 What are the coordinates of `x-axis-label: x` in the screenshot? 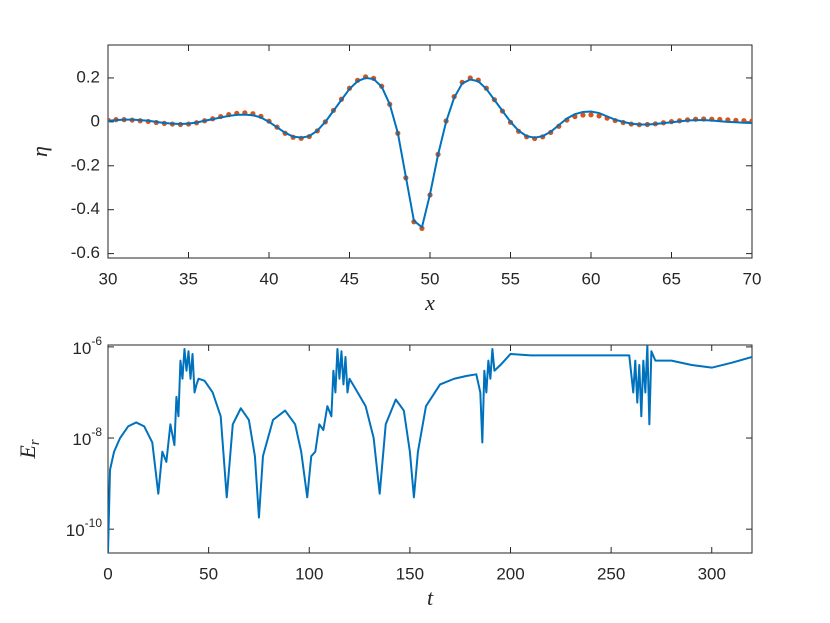 It's located at (429, 302).